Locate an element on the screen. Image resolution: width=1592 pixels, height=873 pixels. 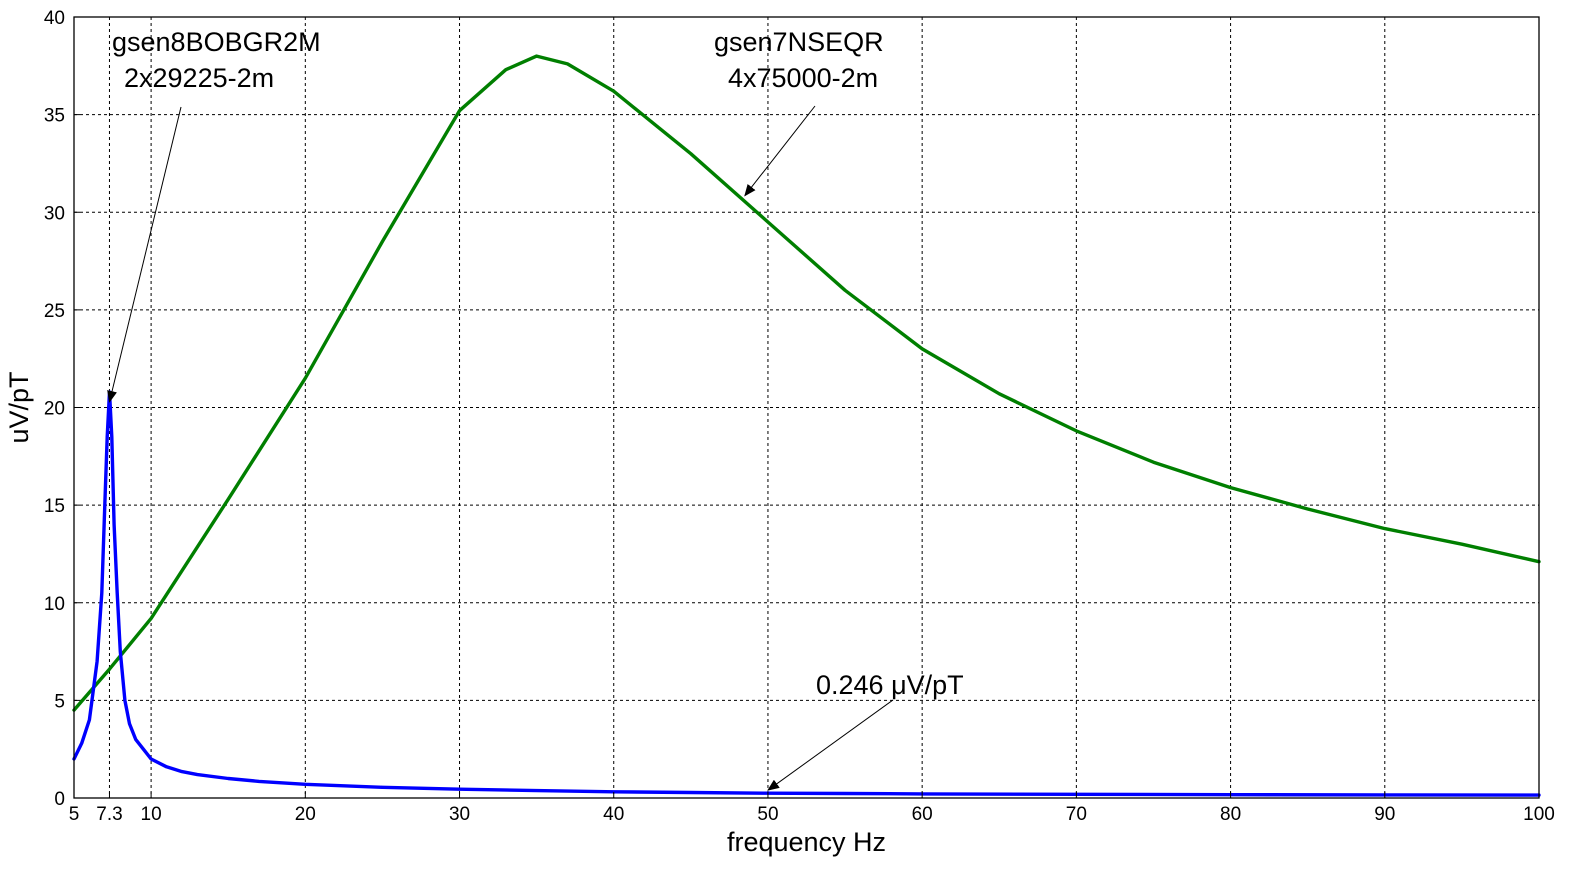
x-tick-label: 40 is located at coordinates (613, 814).